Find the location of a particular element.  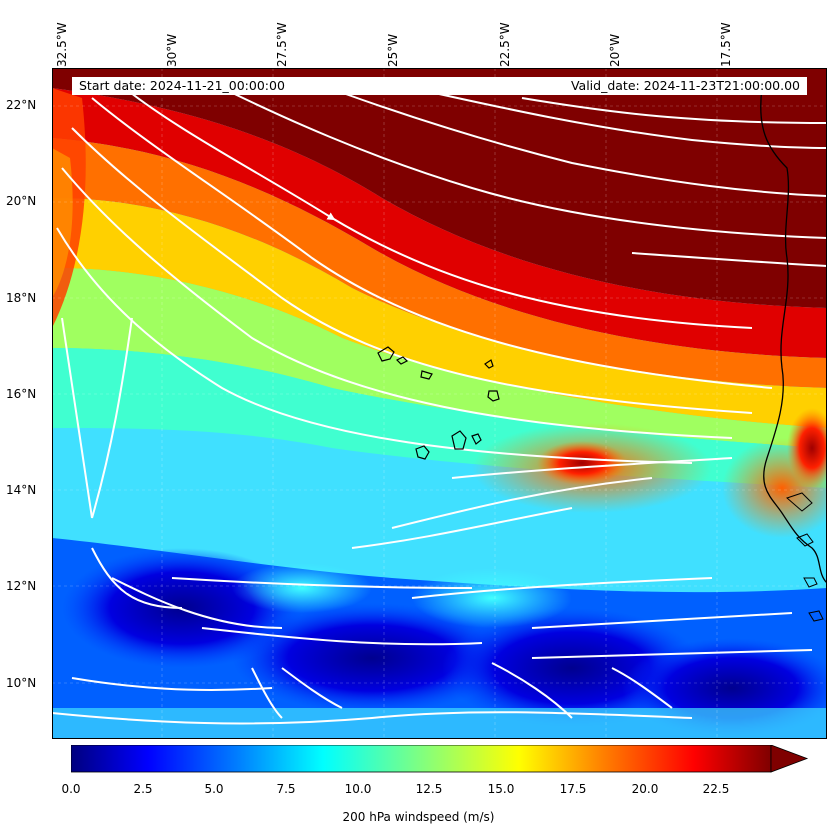

colorbar-tick: 7.5 is located at coordinates (286, 789).